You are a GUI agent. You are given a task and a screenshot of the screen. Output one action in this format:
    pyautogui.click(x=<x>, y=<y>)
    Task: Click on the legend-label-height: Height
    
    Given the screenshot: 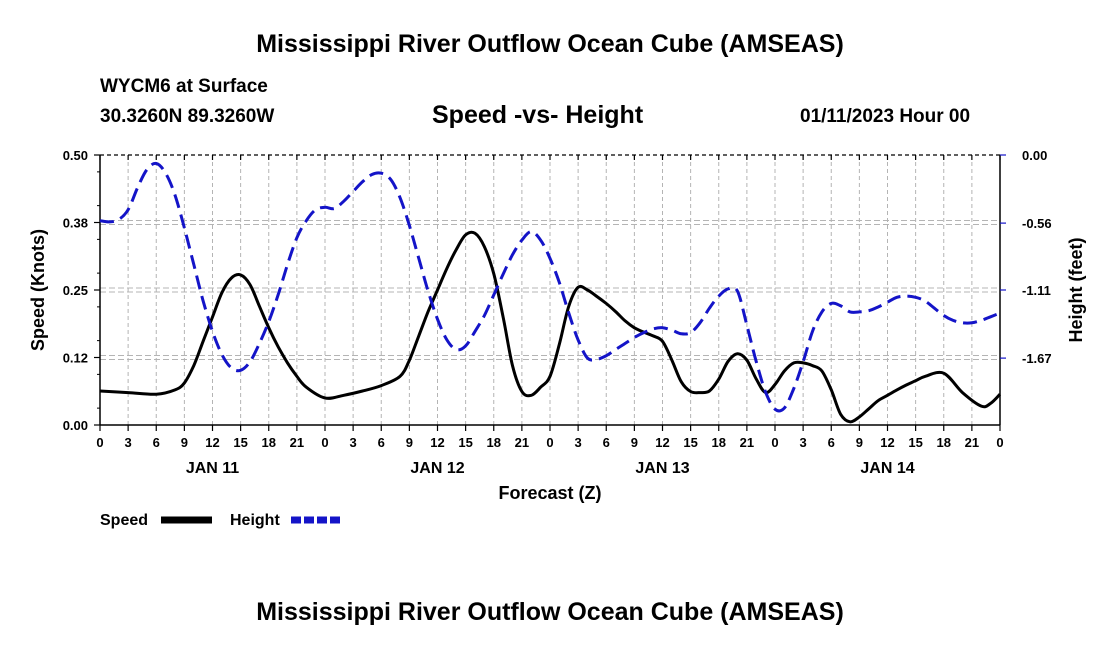 What is the action you would take?
    pyautogui.click(x=255, y=520)
    